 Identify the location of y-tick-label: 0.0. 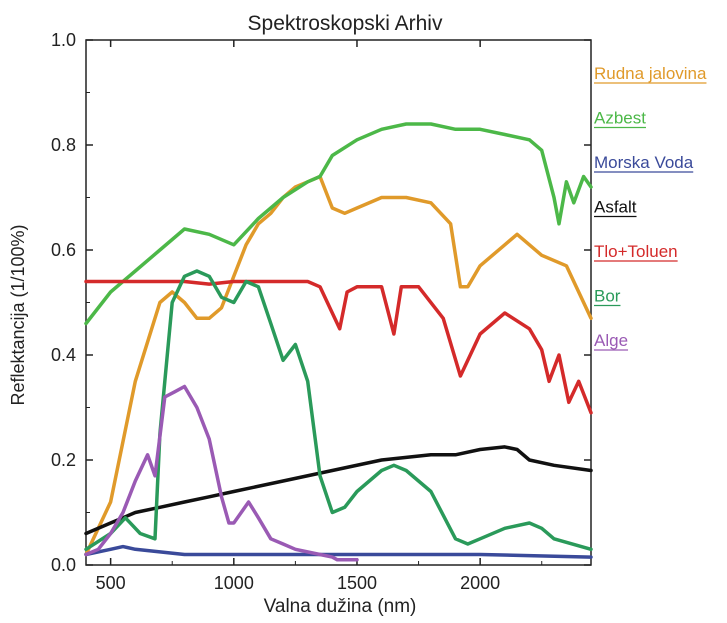
(63, 565).